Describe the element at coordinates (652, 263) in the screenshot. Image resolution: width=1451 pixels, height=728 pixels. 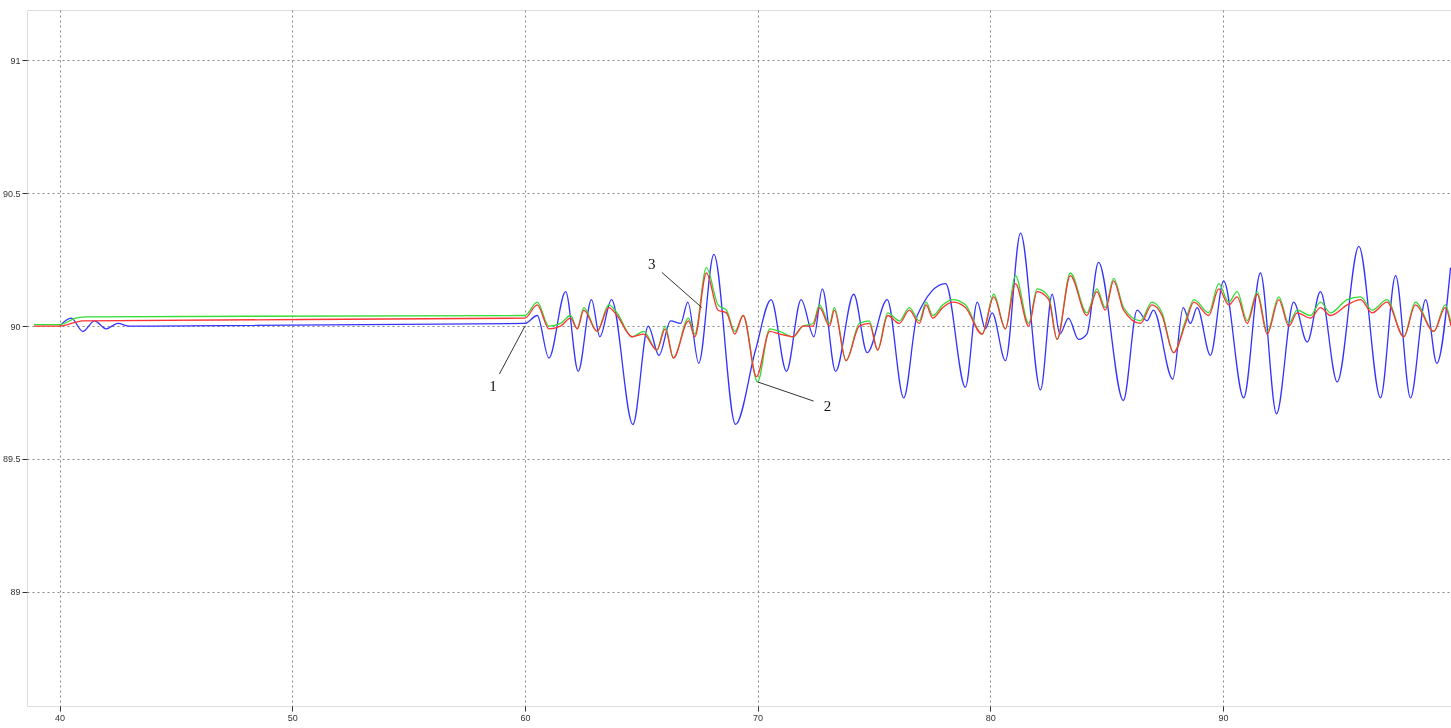
I see `annotation: 3` at that location.